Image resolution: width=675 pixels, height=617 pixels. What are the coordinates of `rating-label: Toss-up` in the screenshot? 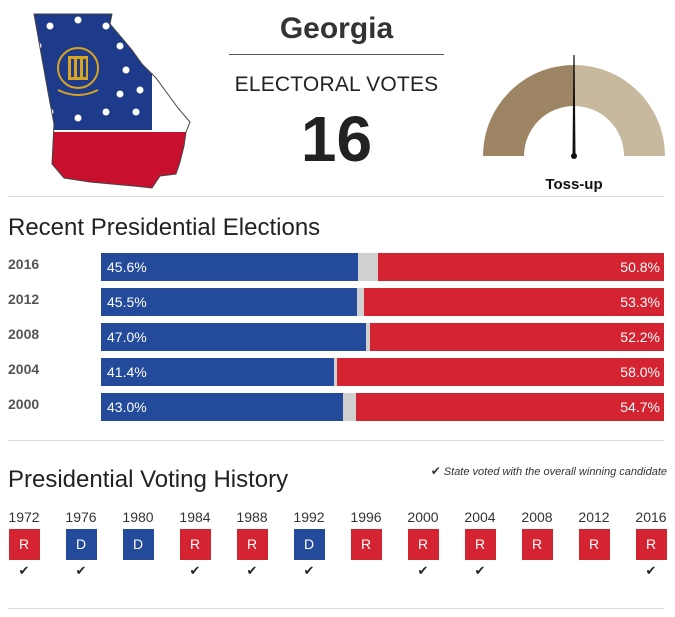 It's located at (574, 184).